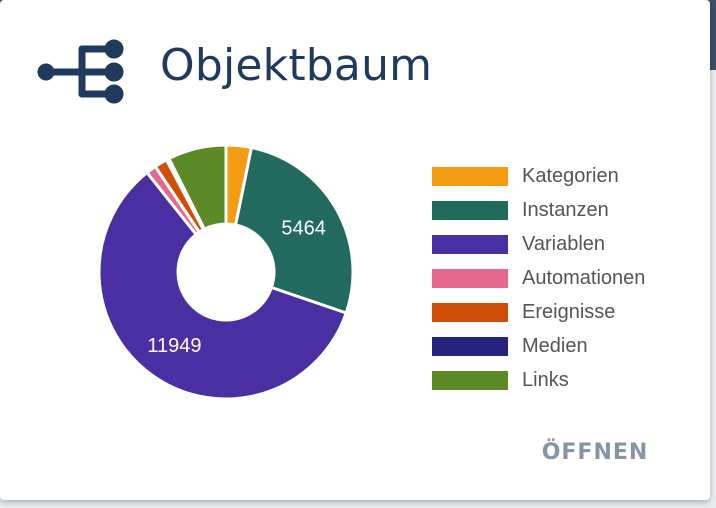  I want to click on legend-item-instanzen: Instanzen, so click(538, 210).